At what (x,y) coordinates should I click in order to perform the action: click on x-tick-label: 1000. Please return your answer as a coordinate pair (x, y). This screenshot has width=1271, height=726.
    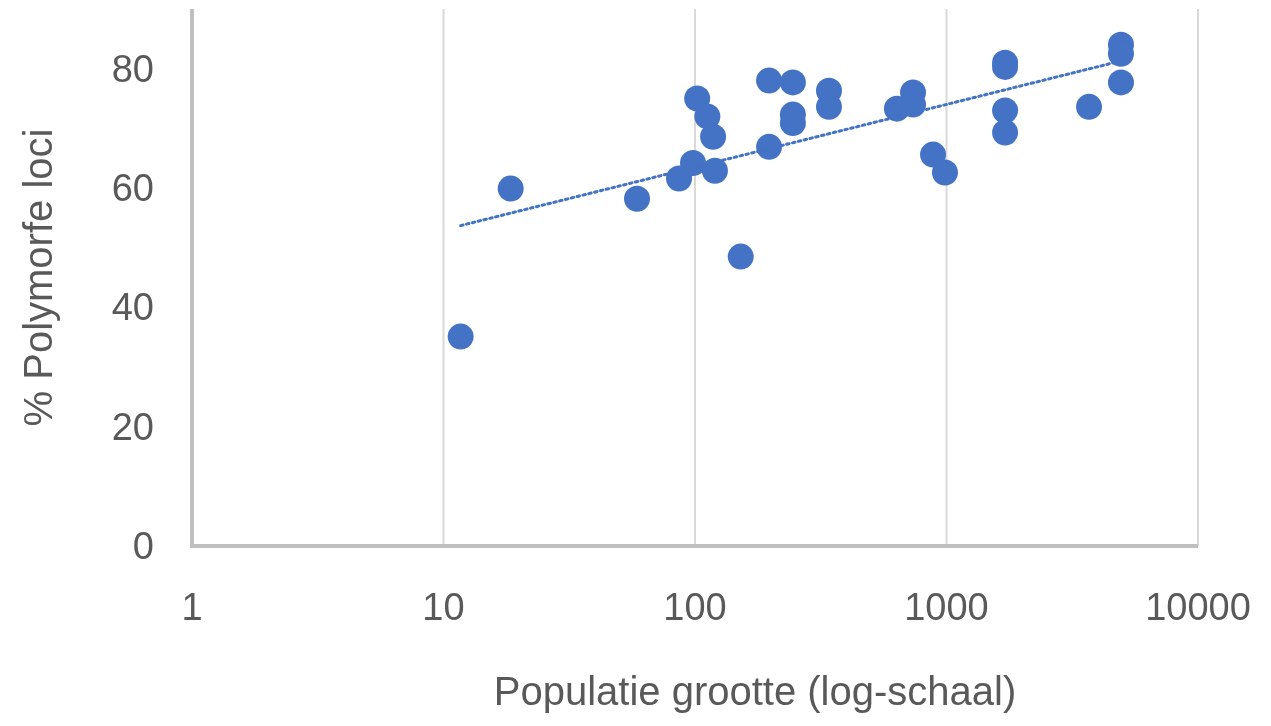
    Looking at the image, I should click on (946, 607).